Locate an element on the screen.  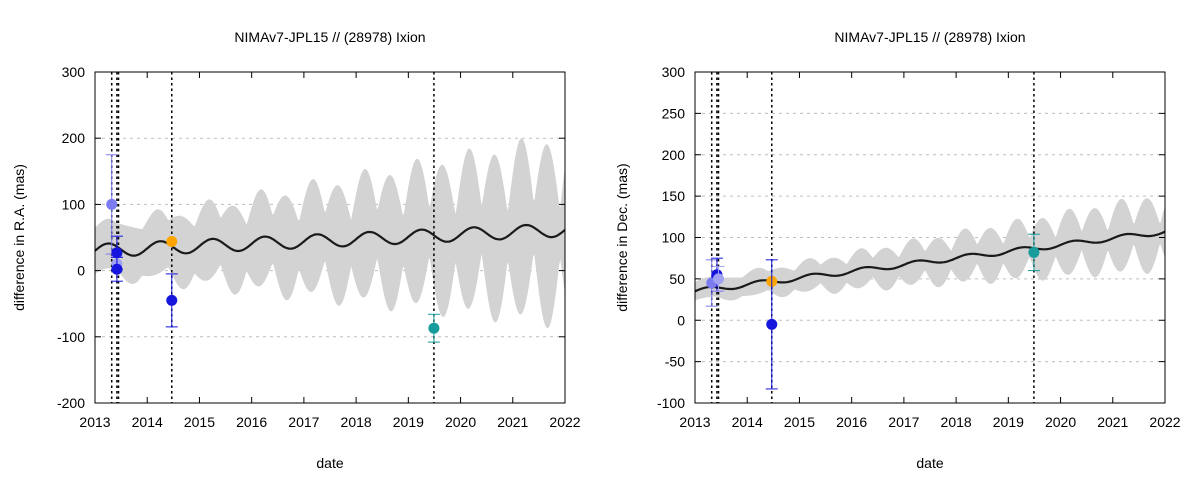
y-tick-label: 50 is located at coordinates (677, 279).